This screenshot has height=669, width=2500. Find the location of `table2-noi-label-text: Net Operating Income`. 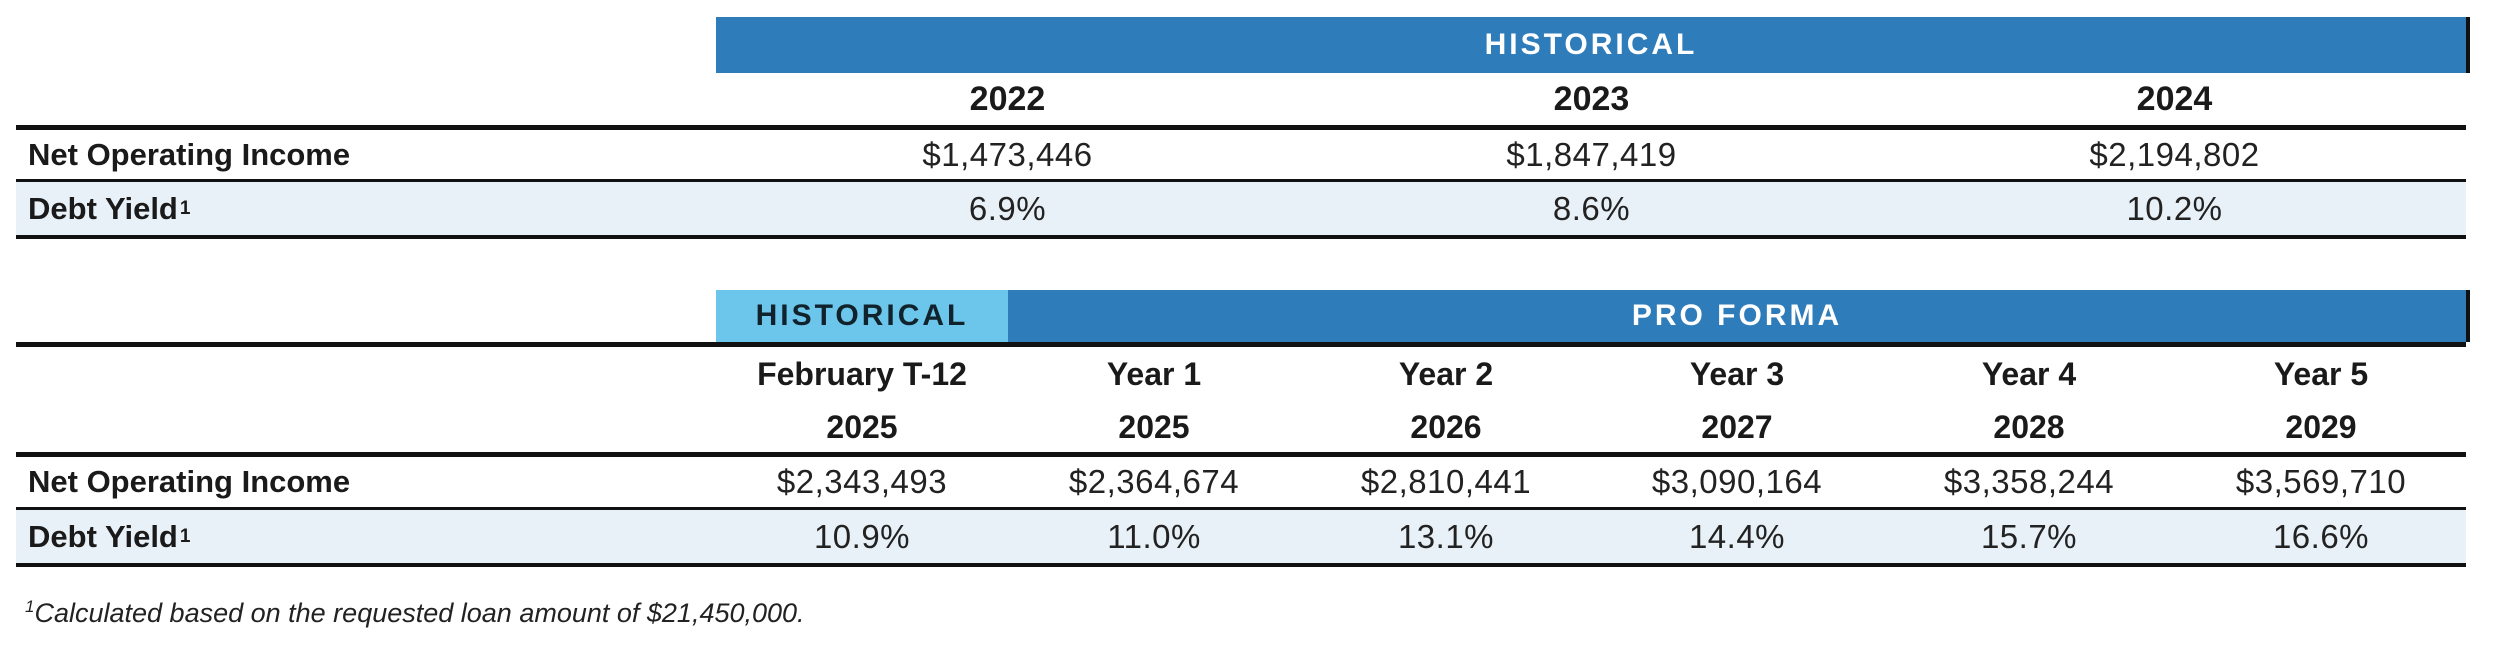

table2-noi-label-text: Net Operating Income is located at coordinates (189, 481).